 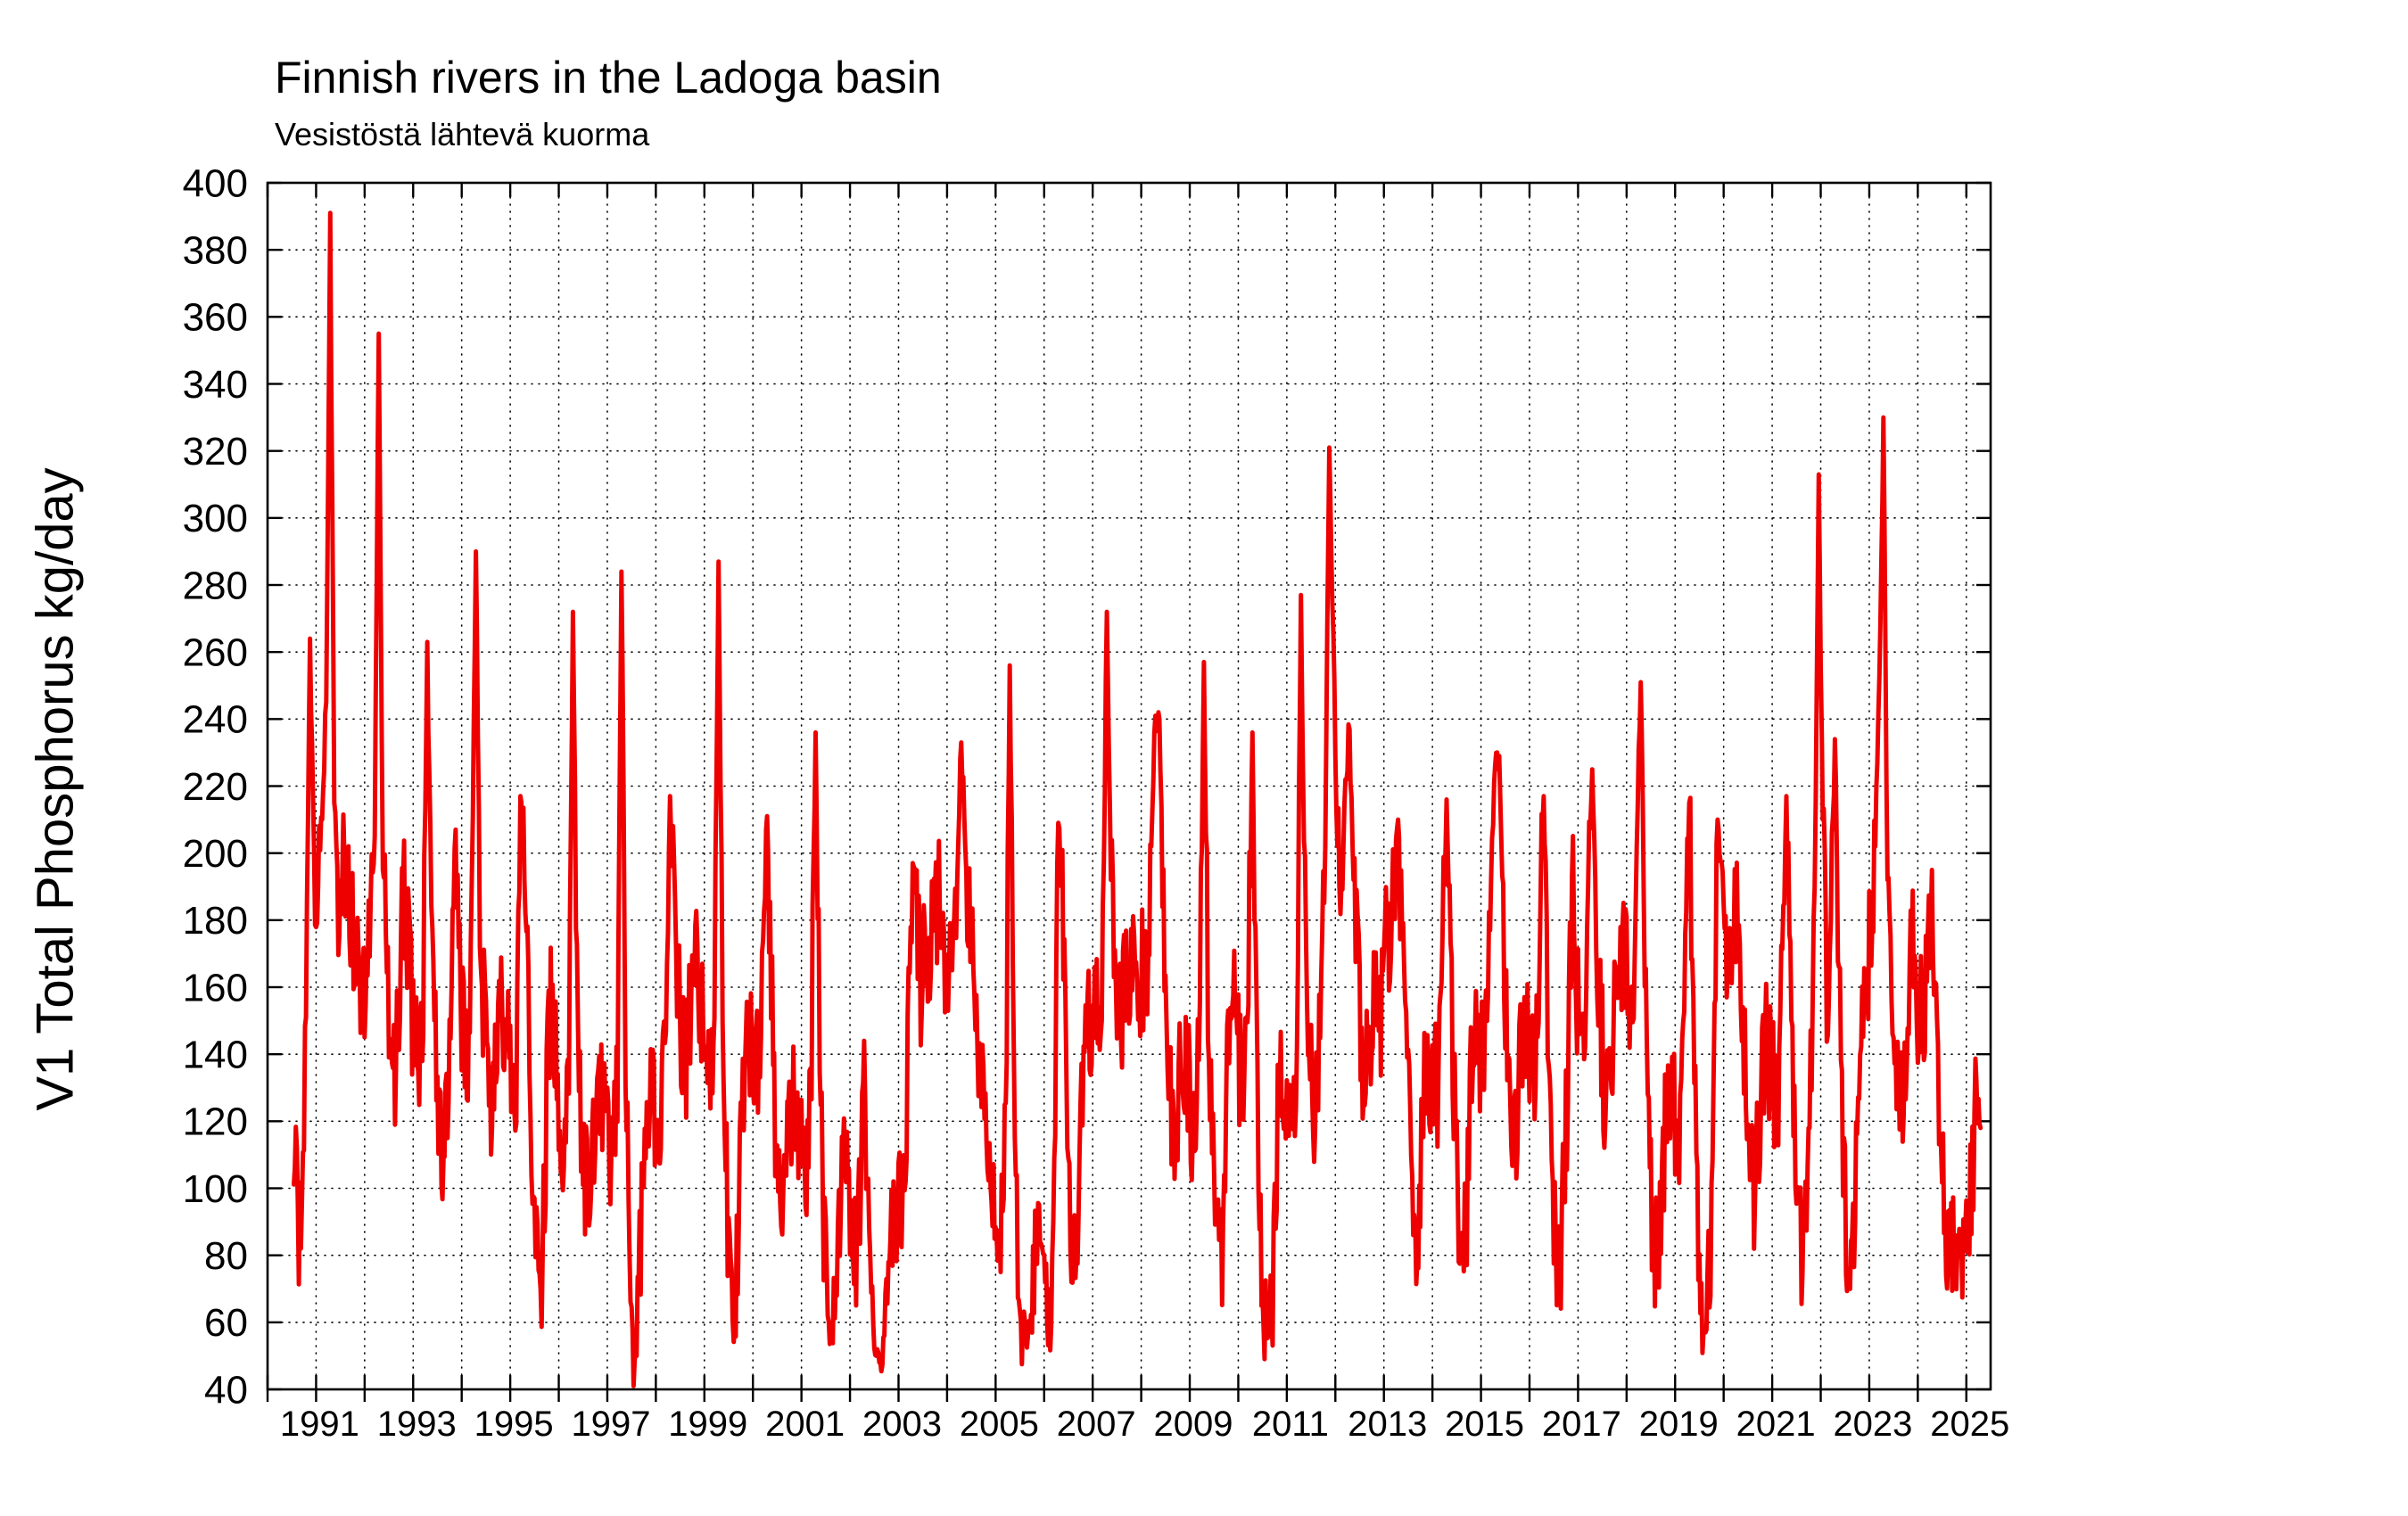 I want to click on x-tick-label: 2023, so click(x=1873, y=1424).